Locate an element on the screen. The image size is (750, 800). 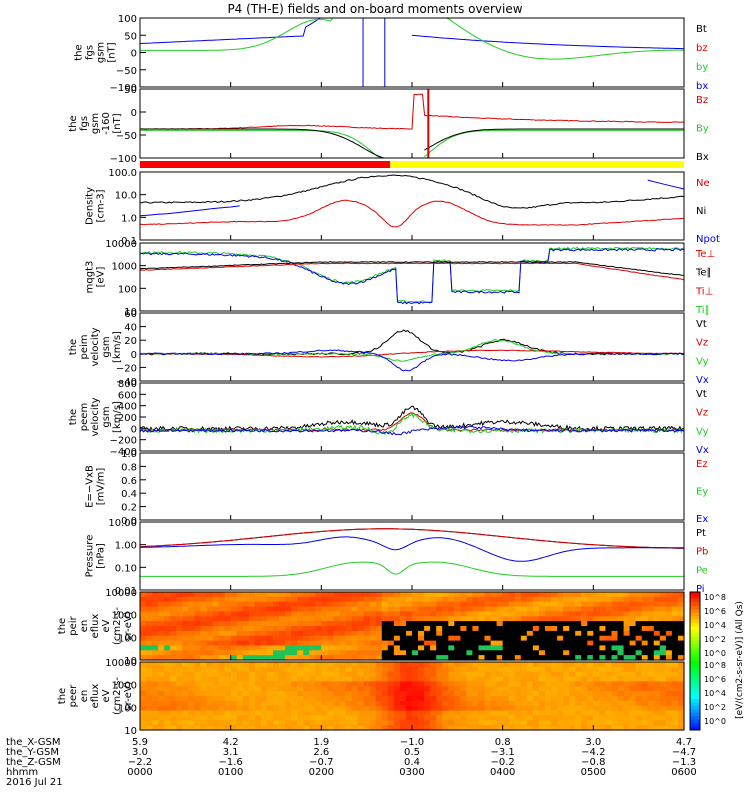
colorbar-label: [eV/(cm2-s-sr-eV)] (All Qs) is located at coordinates (740, 660).